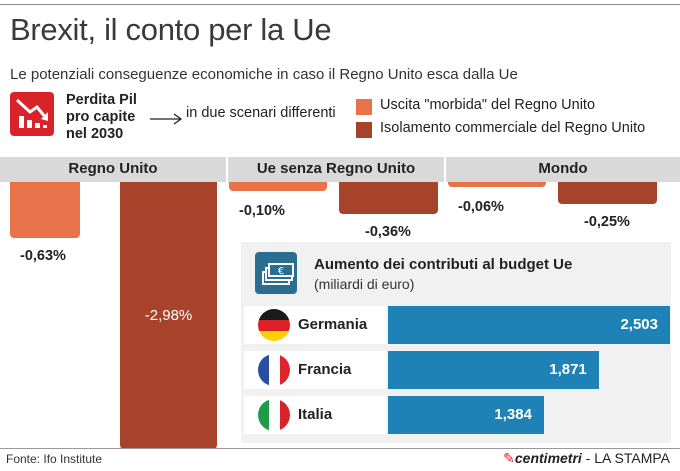  What do you see at coordinates (101, 100) in the screenshot?
I see `metric-label-line: Perdita Pil` at bounding box center [101, 100].